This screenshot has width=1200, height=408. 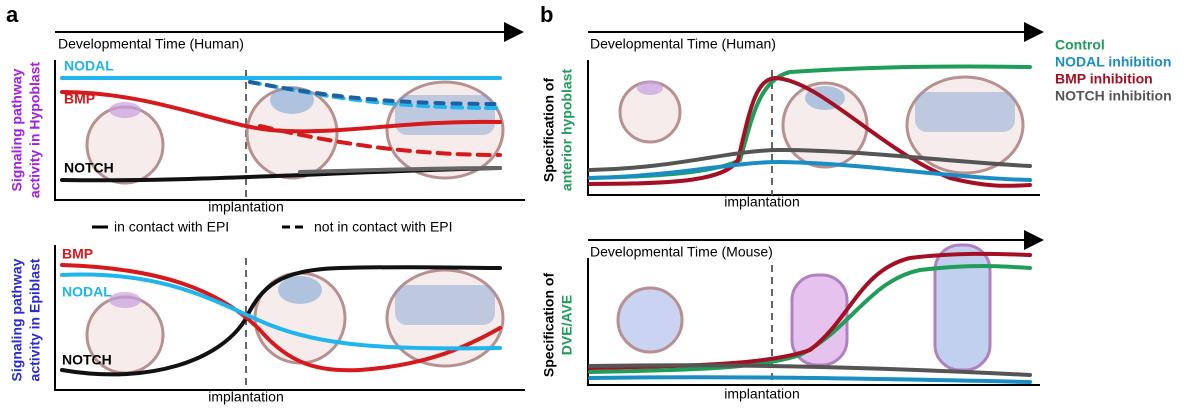 What do you see at coordinates (400, 170) in the screenshot?
I see `notch-curve-gray` at bounding box center [400, 170].